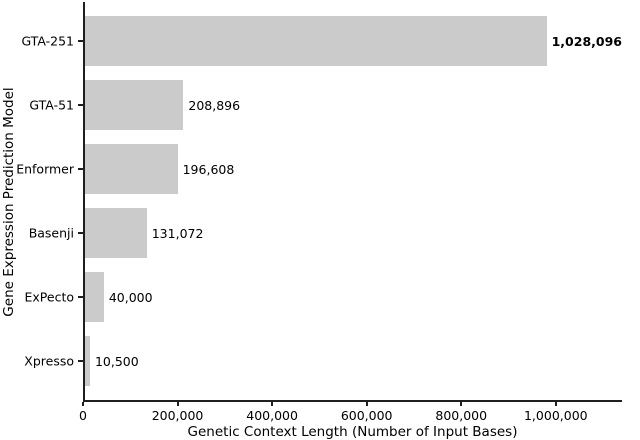 The image size is (640, 440). Describe the element at coordinates (177, 233) in the screenshot. I see `bar-value-label: 131,072` at that location.